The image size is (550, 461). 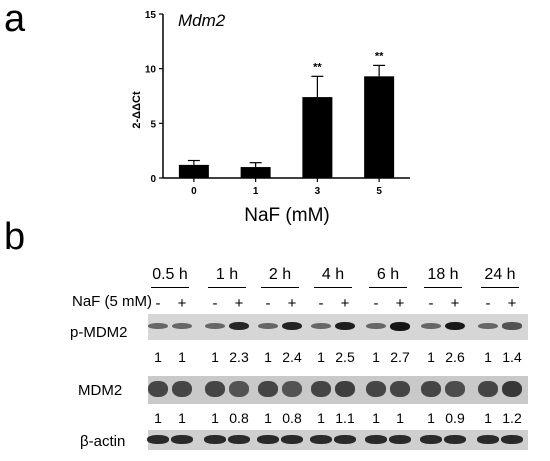 What do you see at coordinates (194, 191) in the screenshot?
I see `x-tick-label: 0` at bounding box center [194, 191].